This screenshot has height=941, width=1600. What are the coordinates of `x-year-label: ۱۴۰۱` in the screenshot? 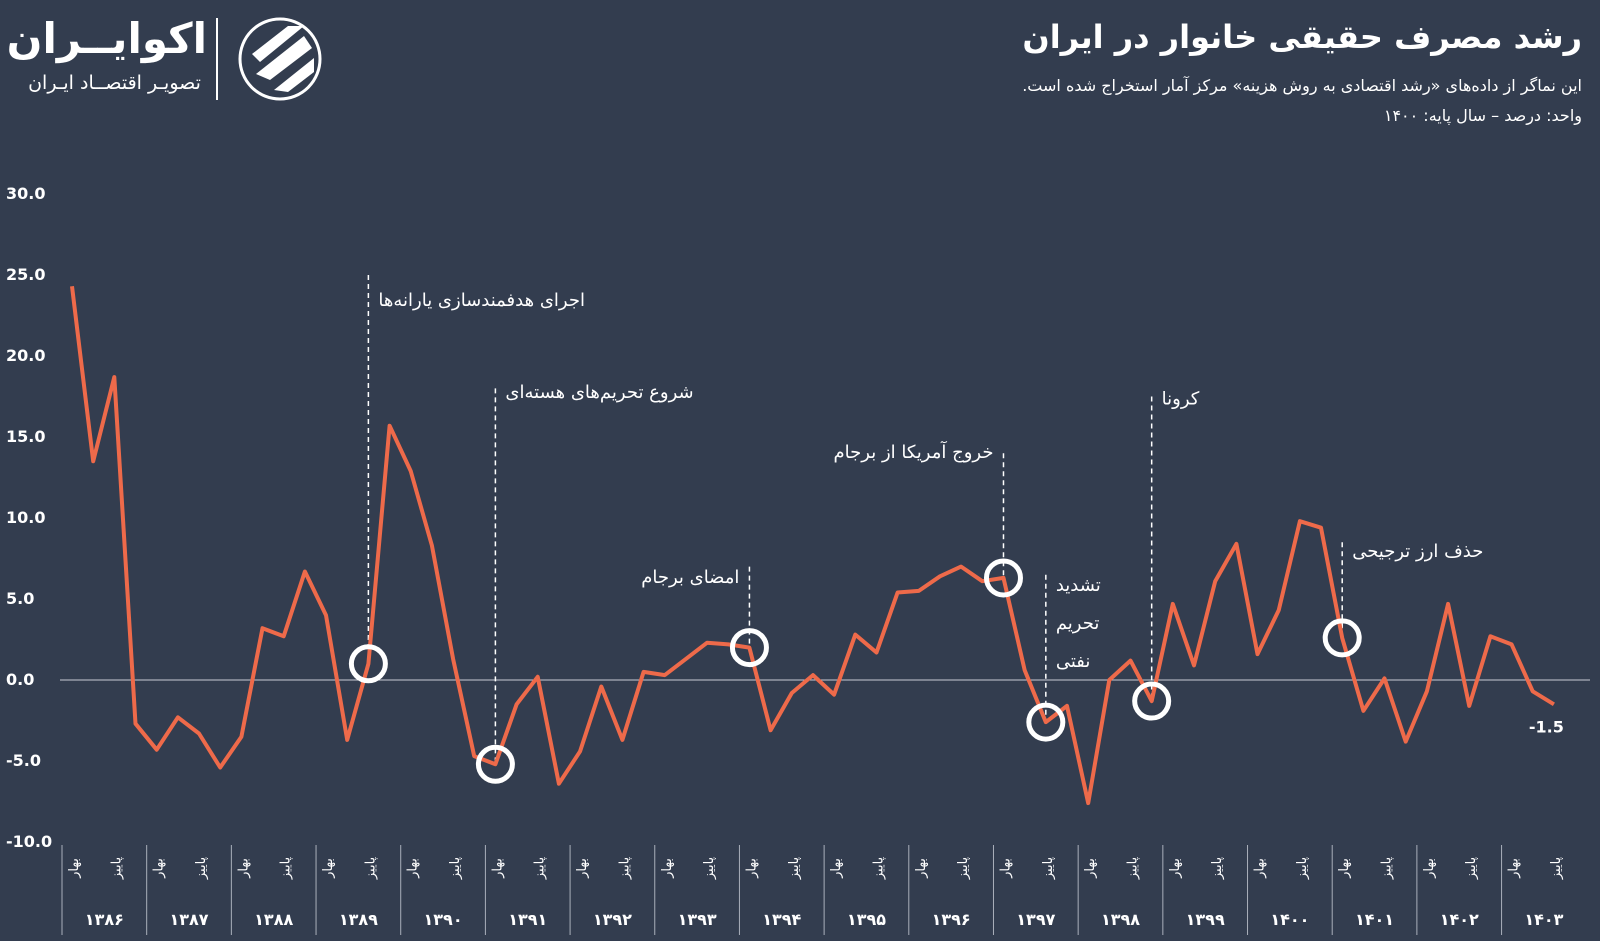 It's located at (1374, 919).